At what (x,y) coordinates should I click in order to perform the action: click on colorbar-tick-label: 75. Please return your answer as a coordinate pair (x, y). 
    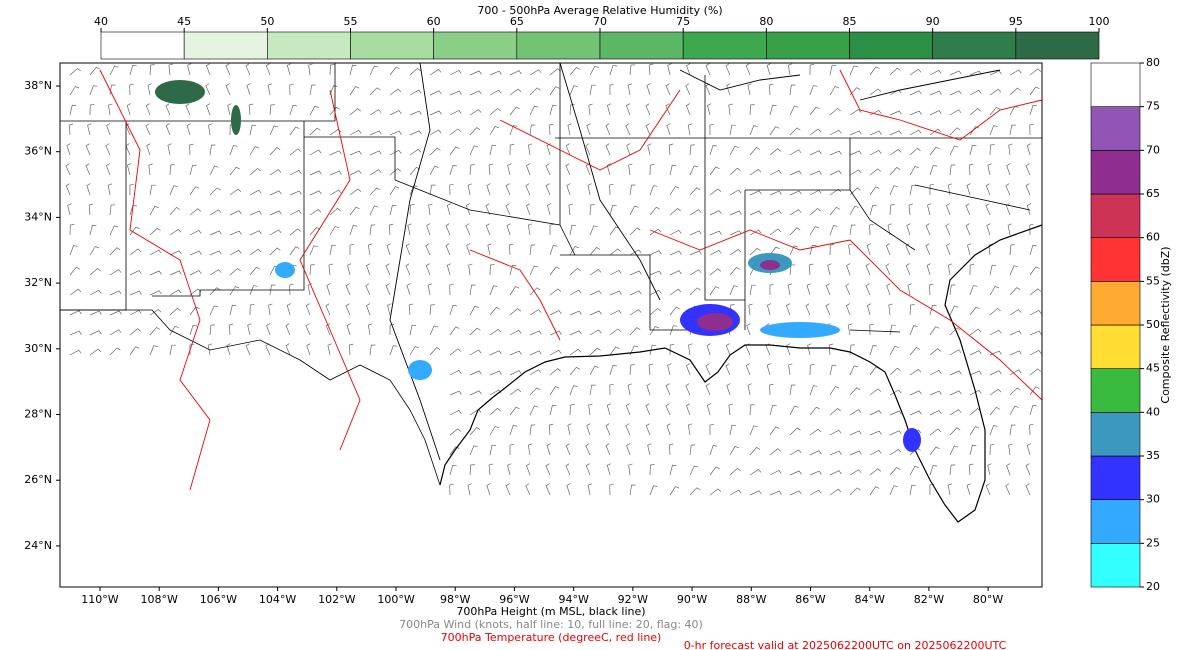
    Looking at the image, I should click on (1153, 106).